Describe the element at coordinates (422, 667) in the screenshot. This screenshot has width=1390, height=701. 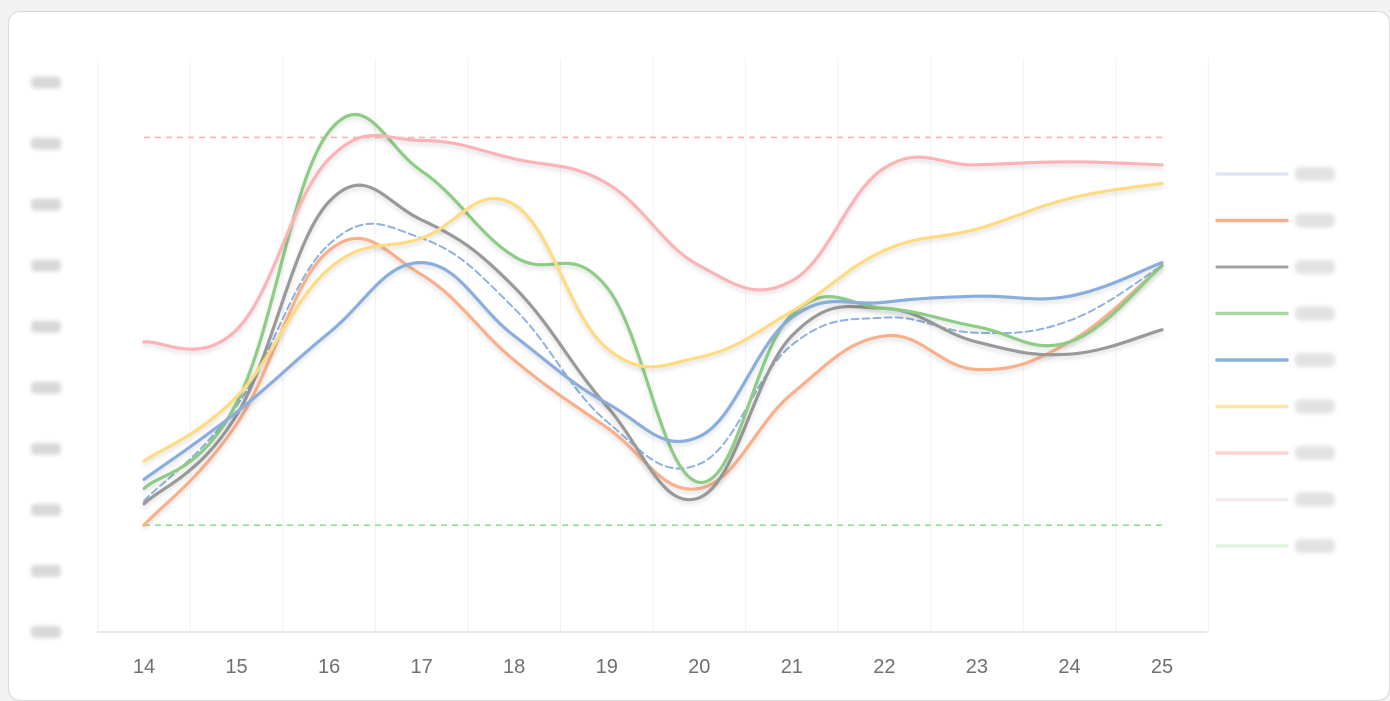
I see `x-tick-label: 17` at that location.